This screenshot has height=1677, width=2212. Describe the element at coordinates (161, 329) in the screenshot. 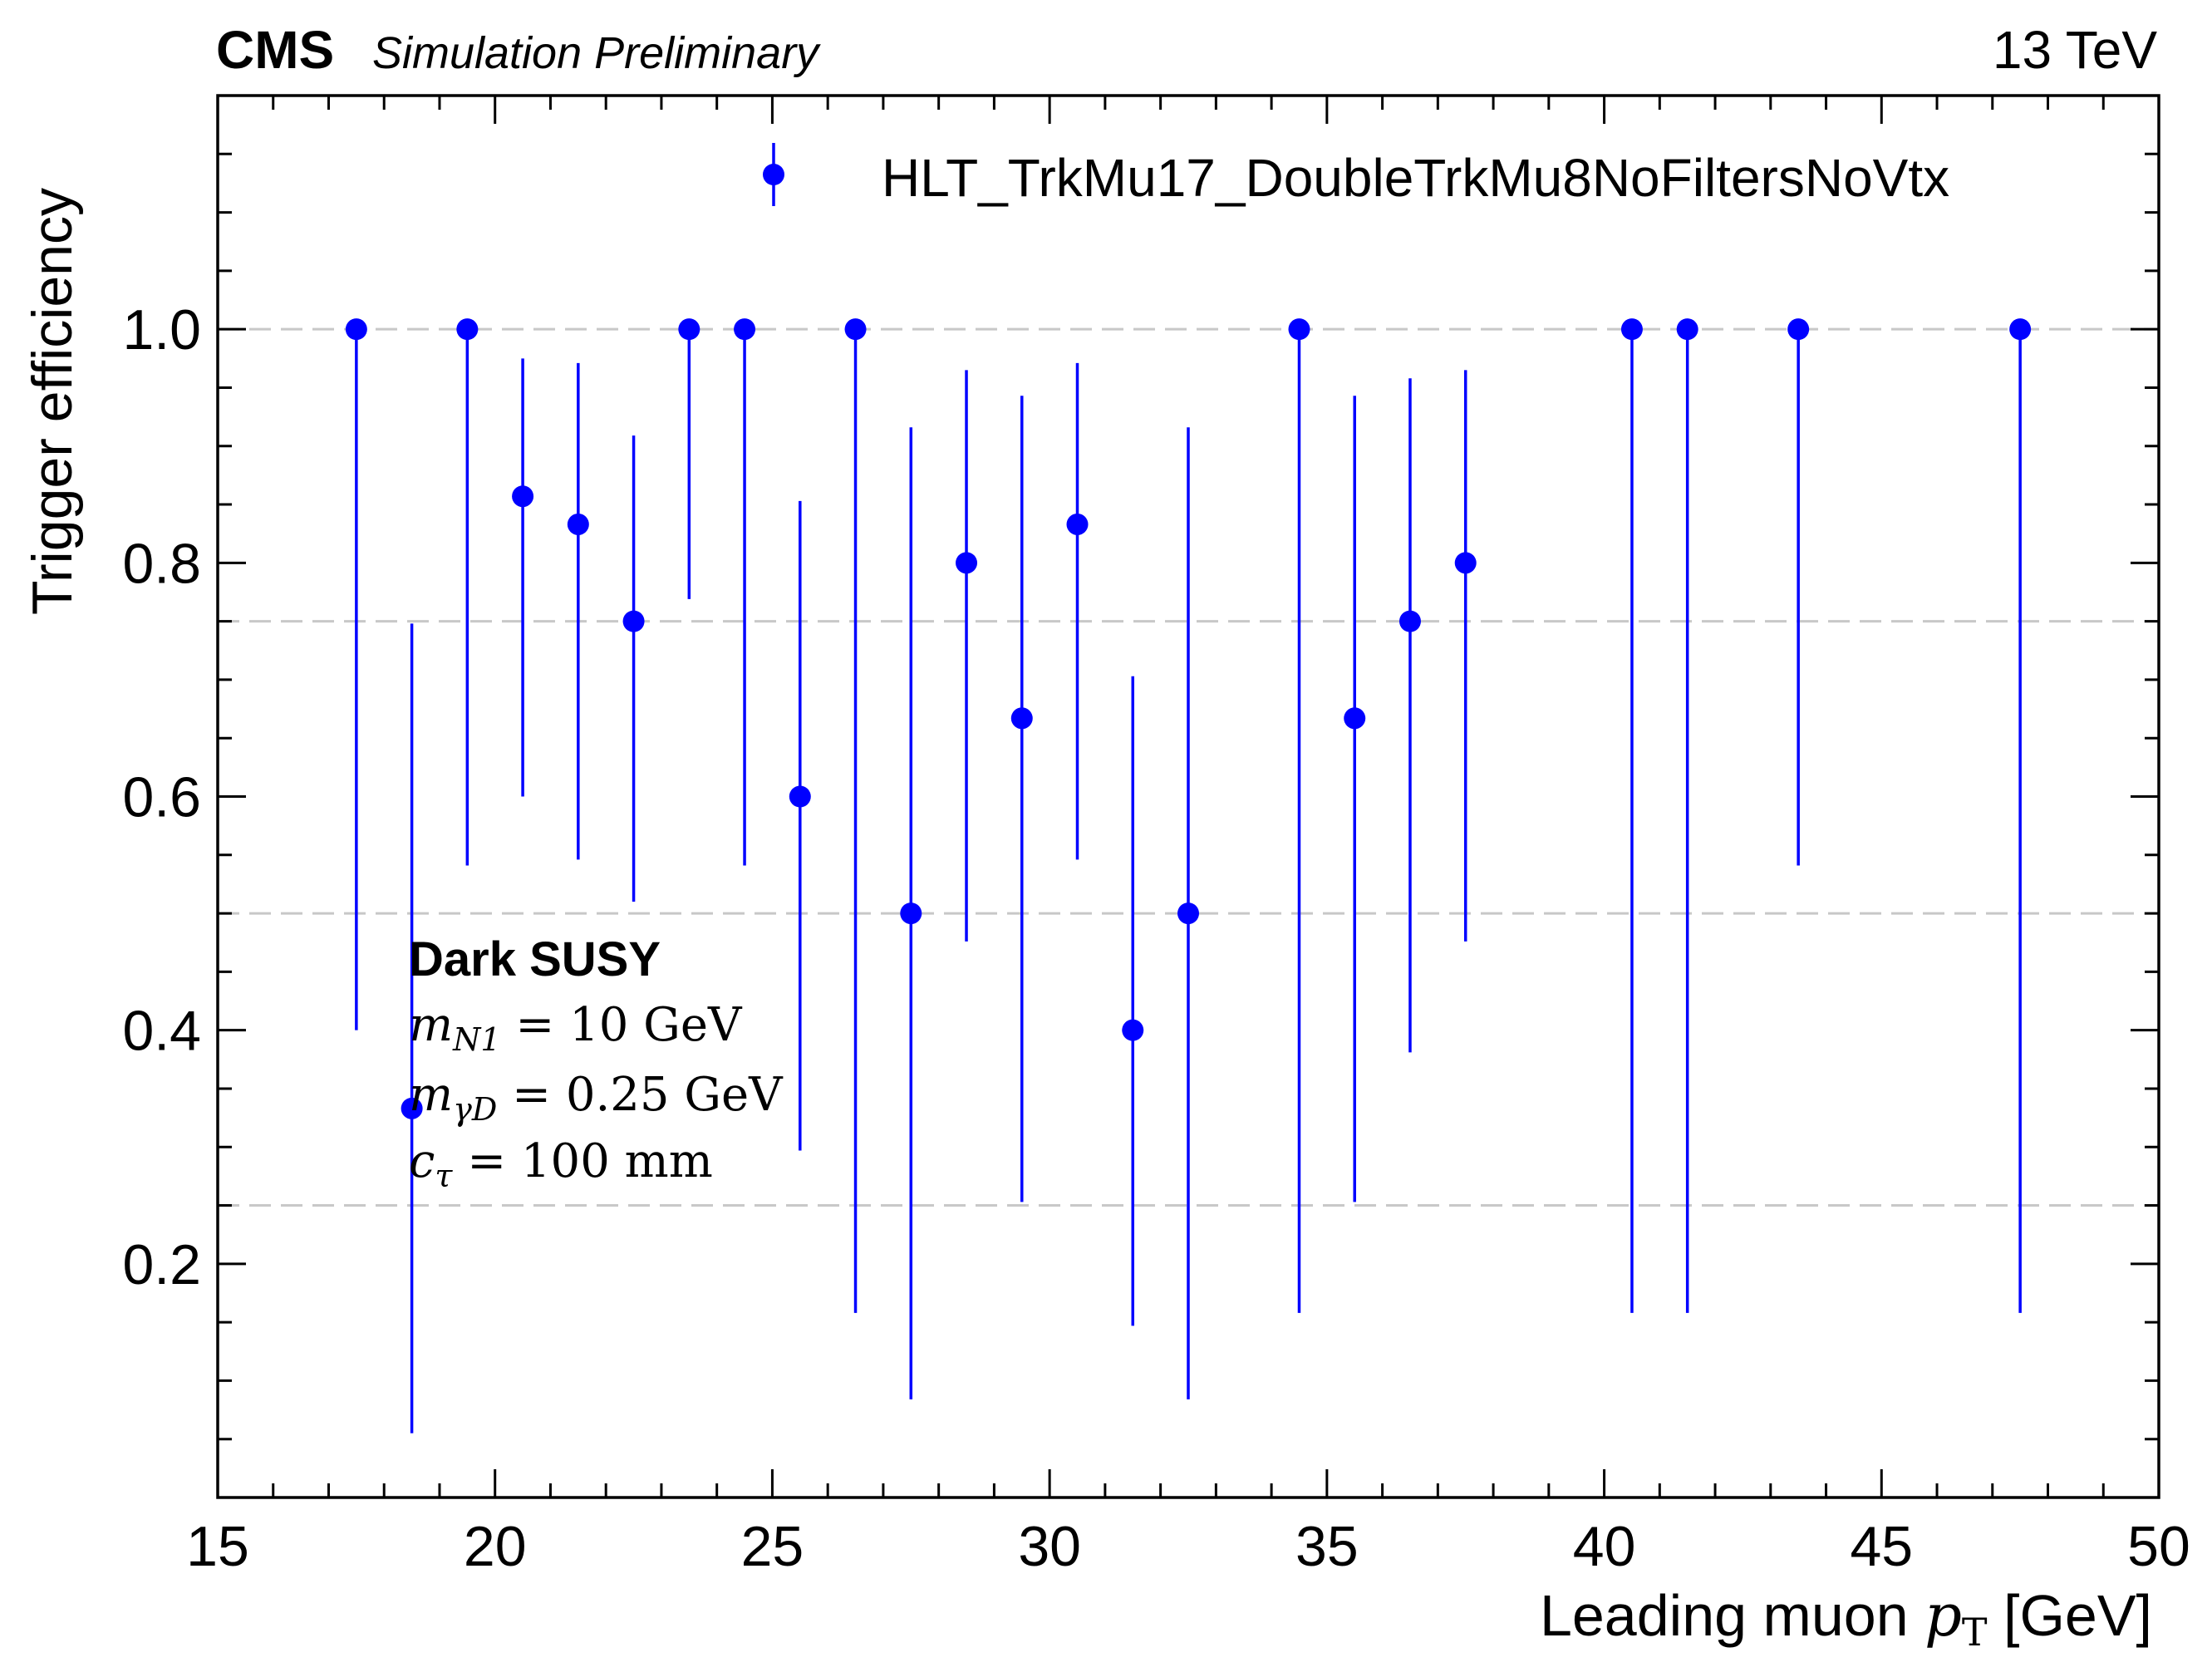

I see `y-tick-label: 1.0` at that location.